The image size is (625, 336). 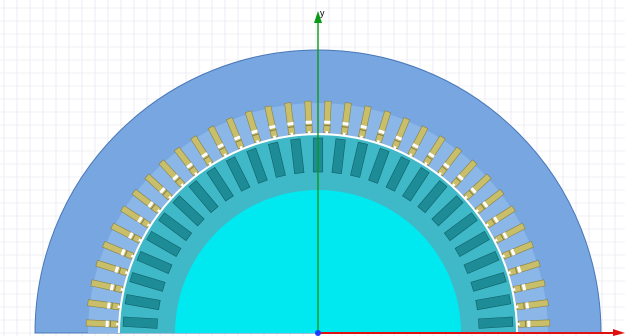 I want to click on y-axis-label: y, so click(x=322, y=13).